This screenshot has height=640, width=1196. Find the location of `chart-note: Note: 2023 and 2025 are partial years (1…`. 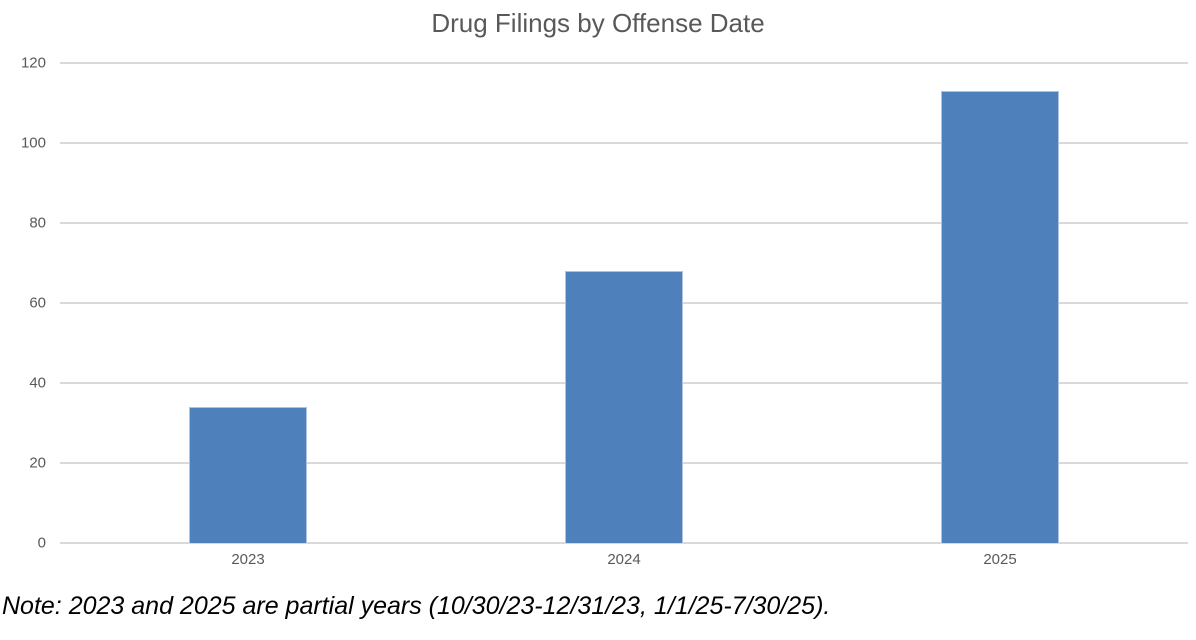

chart-note: Note: 2023 and 2025 are partial years (1… is located at coordinates (416, 606).